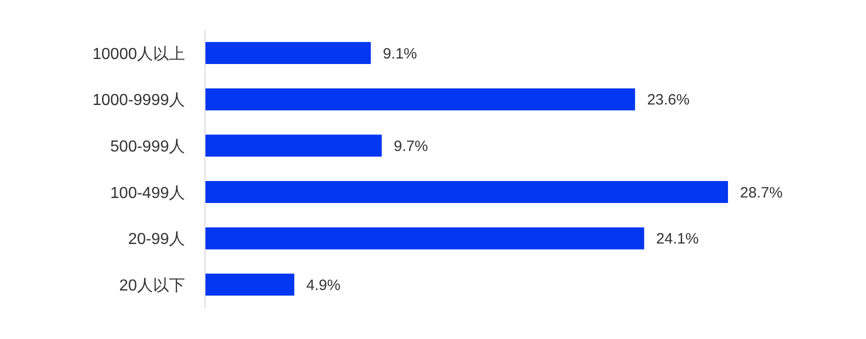  Describe the element at coordinates (138, 101) in the screenshot. I see `y-tick-label: 1000-9999人` at that location.